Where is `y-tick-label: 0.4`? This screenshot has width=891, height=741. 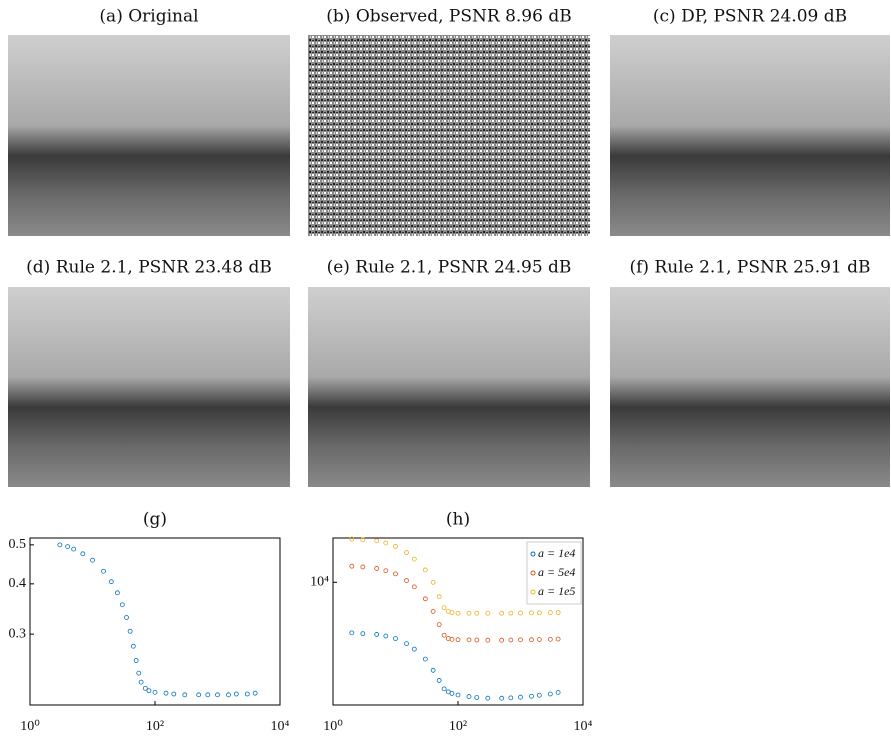 y-tick-label: 0.4 is located at coordinates (18, 583).